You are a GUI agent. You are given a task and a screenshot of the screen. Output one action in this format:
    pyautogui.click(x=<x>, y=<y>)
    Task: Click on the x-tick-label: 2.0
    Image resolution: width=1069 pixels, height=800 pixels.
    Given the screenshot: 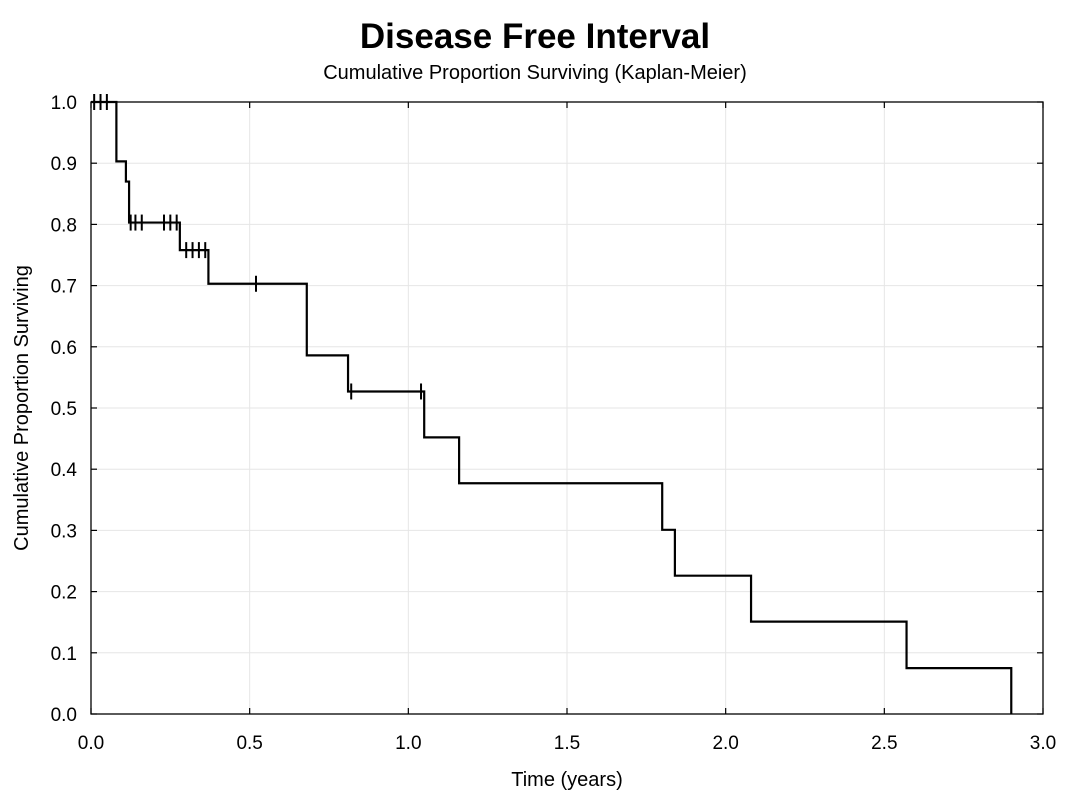 What is the action you would take?
    pyautogui.click(x=725, y=743)
    